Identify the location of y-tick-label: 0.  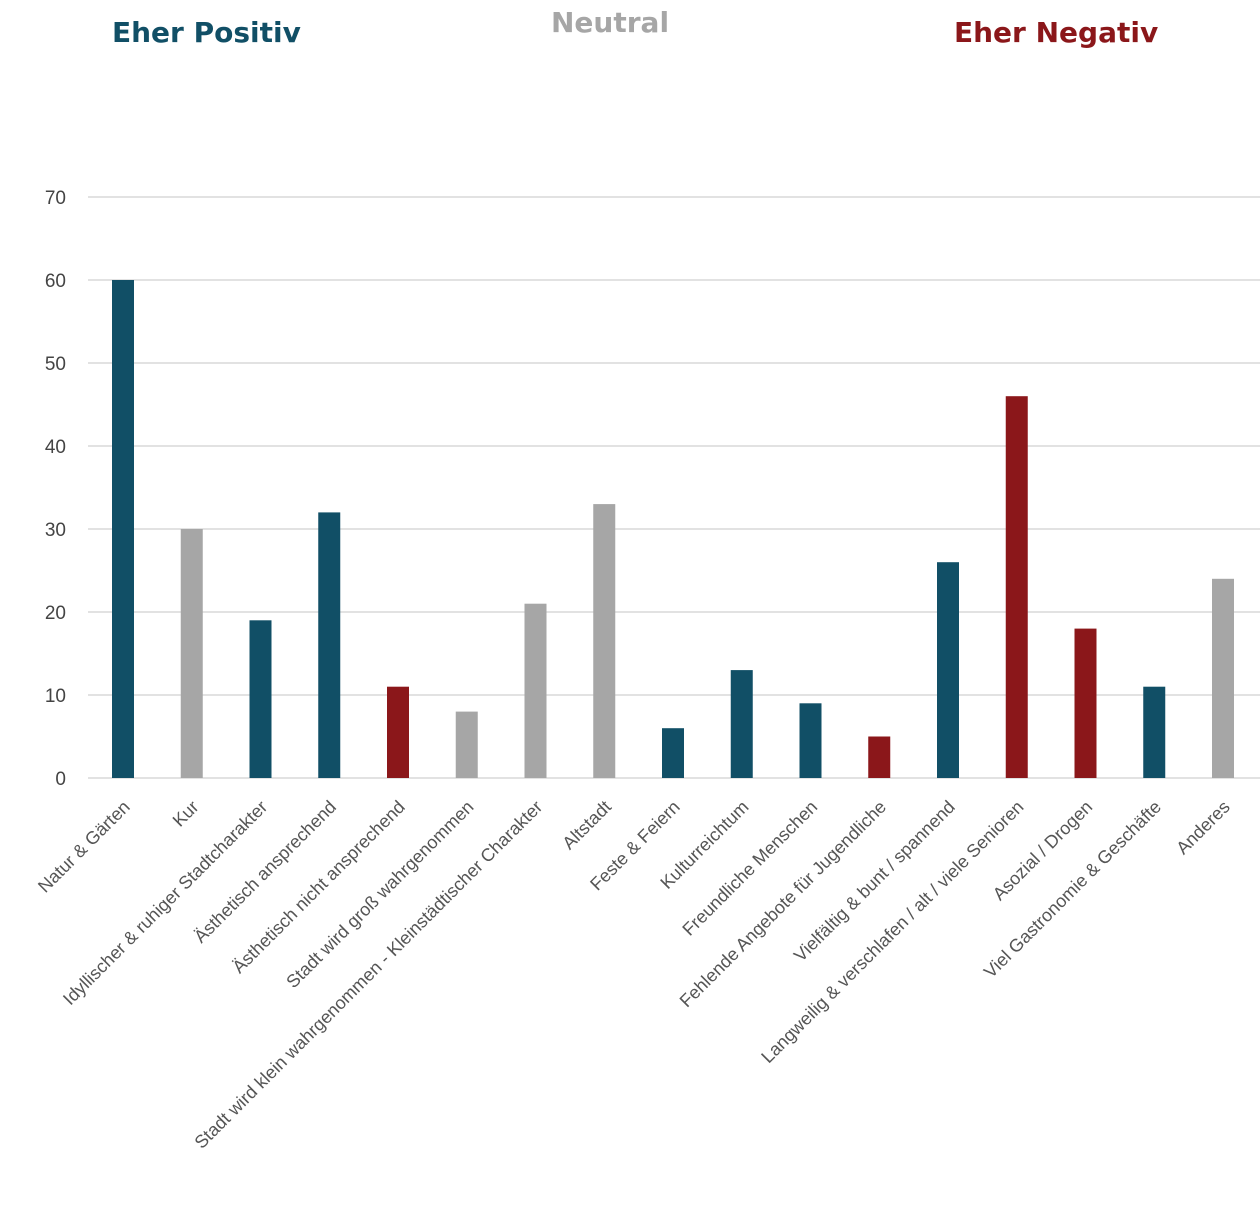
(60, 779).